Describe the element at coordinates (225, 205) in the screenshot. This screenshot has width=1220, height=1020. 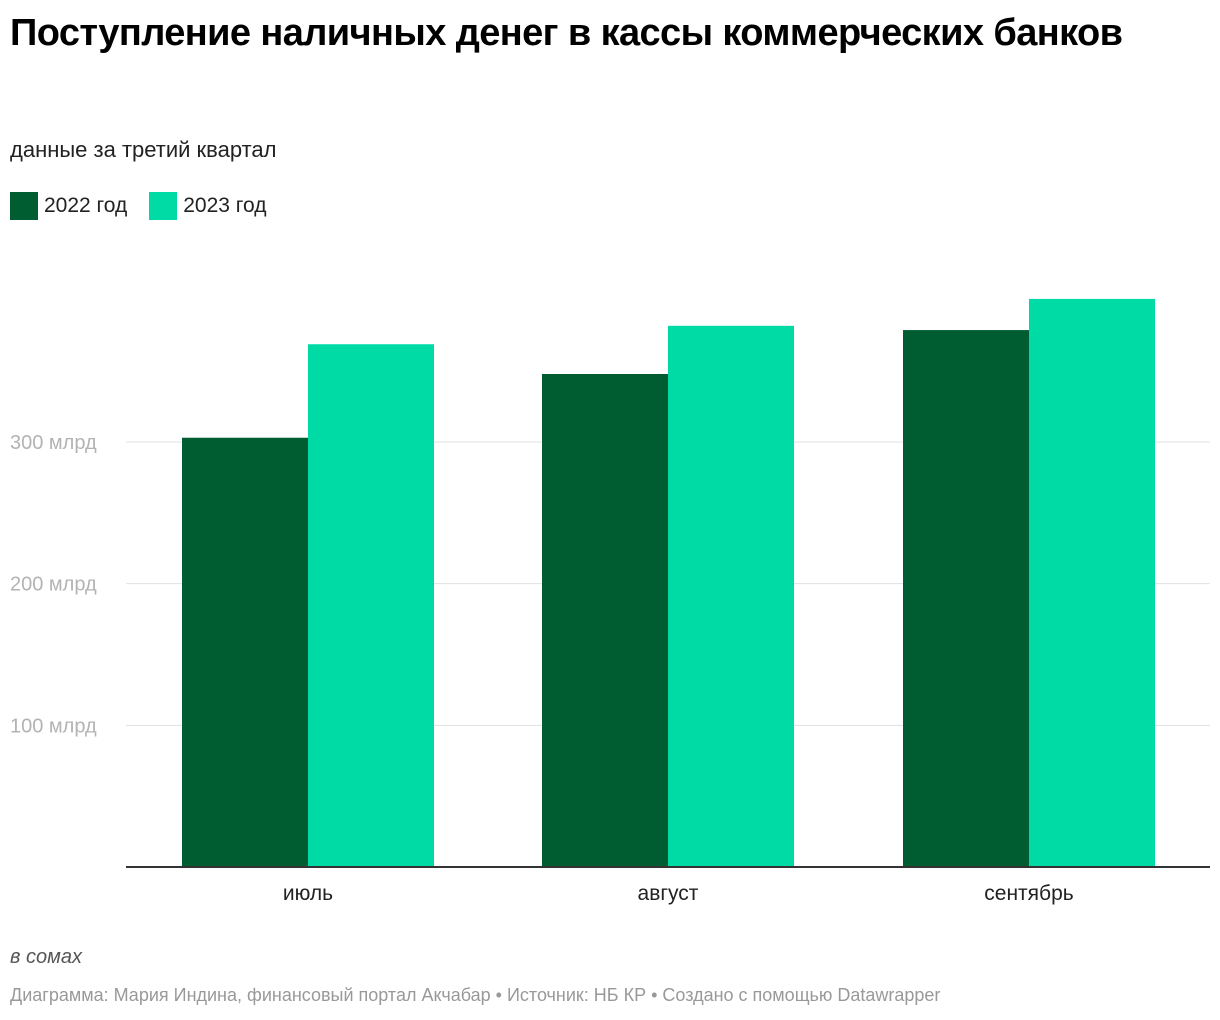
I see `legend-label-2023: 2023 год` at that location.